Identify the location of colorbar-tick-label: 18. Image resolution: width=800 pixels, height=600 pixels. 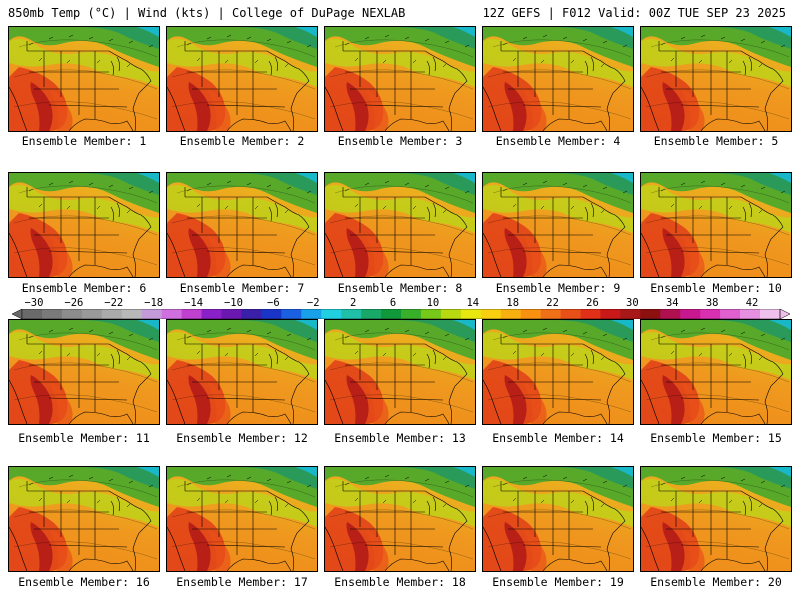
(513, 303).